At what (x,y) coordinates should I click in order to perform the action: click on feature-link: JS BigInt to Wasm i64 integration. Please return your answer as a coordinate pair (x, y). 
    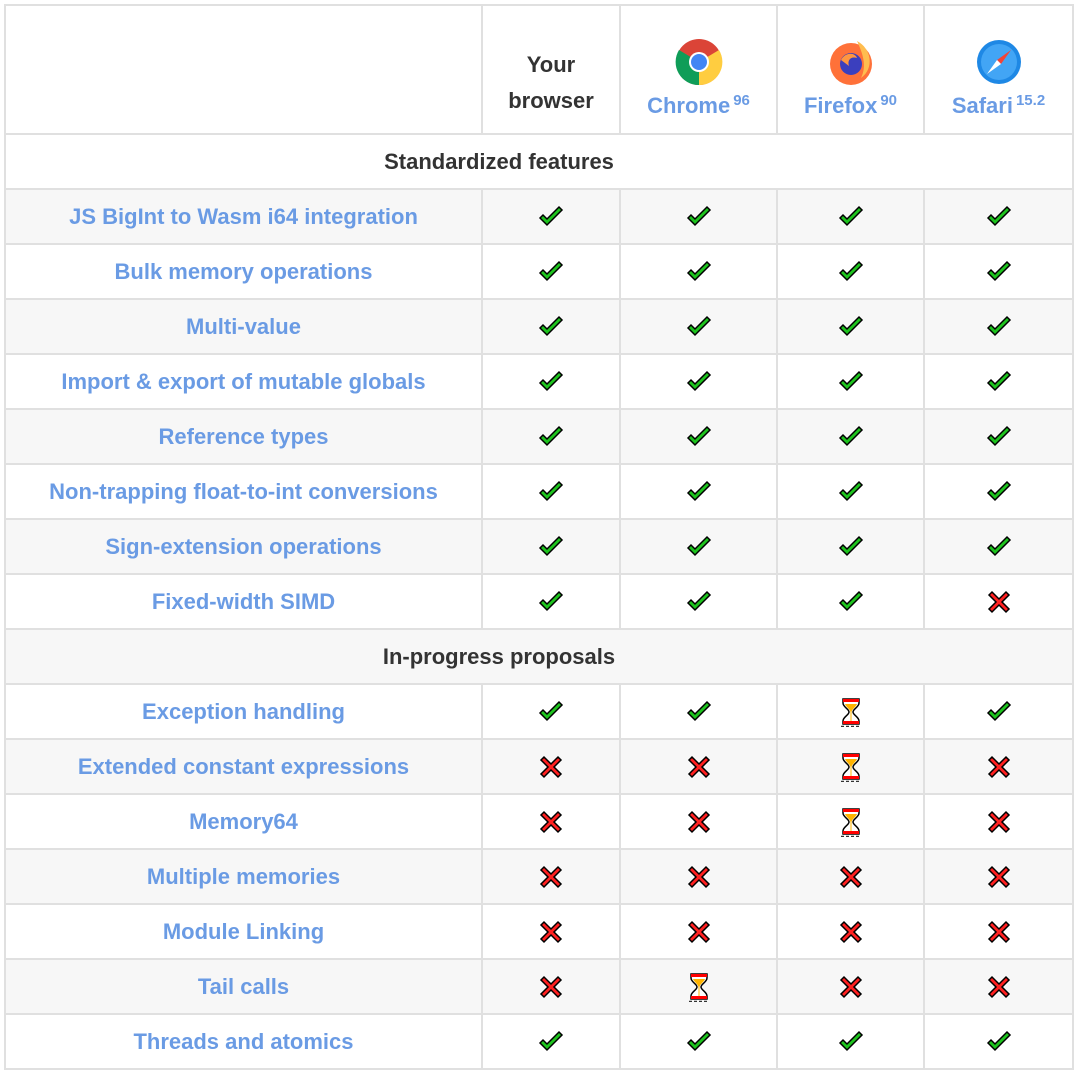
    Looking at the image, I should click on (243, 216).